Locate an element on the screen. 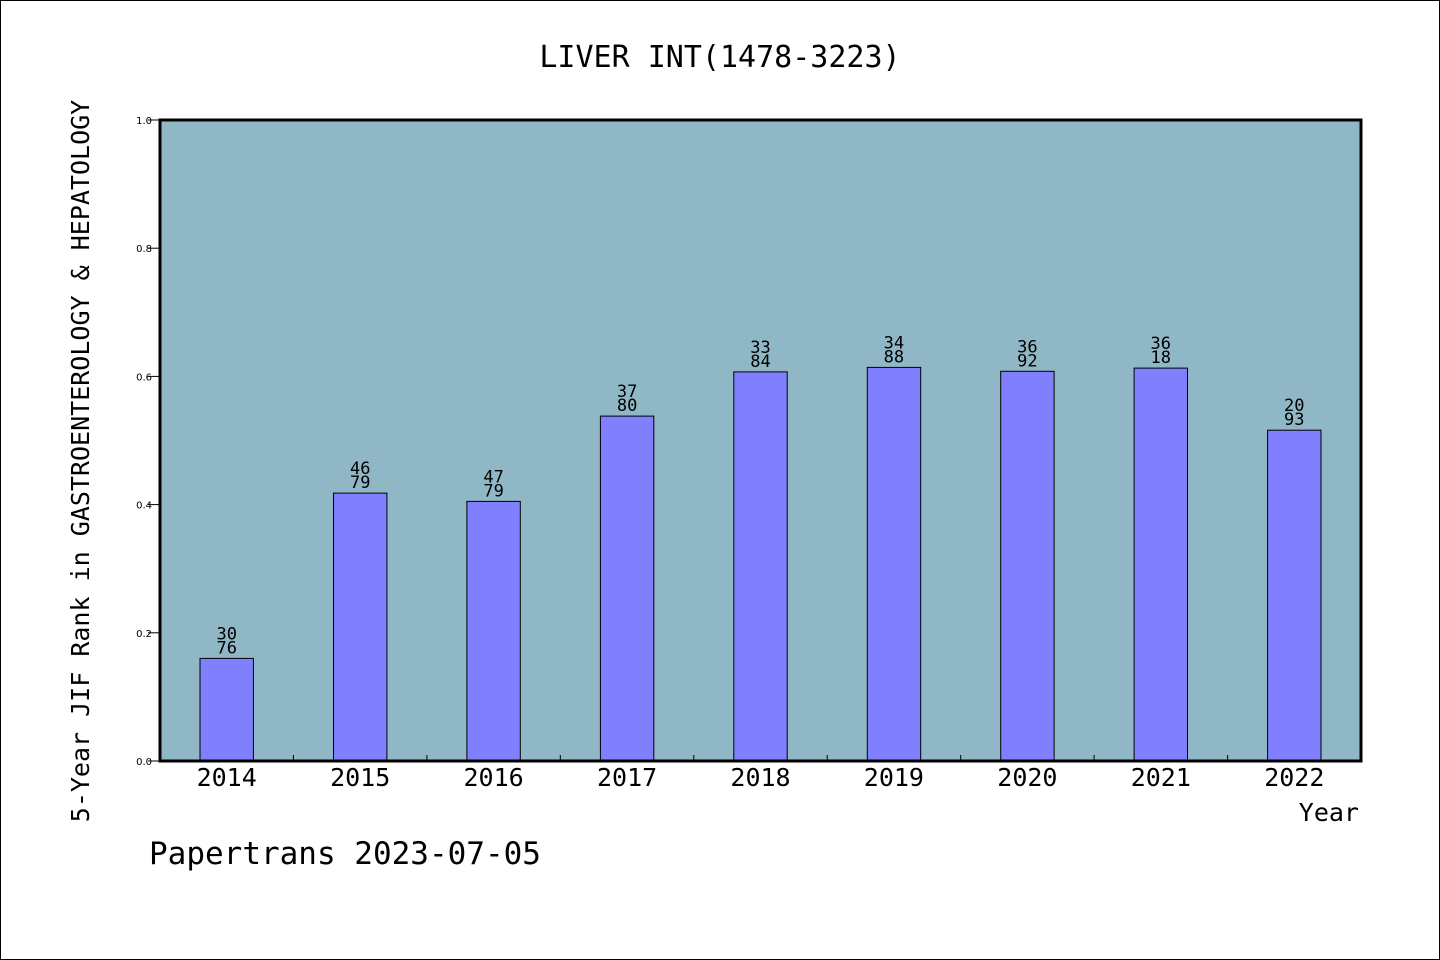 The width and height of the screenshot is (1440, 960). y-tick-label-0.0: 0.0 is located at coordinates (144, 762).